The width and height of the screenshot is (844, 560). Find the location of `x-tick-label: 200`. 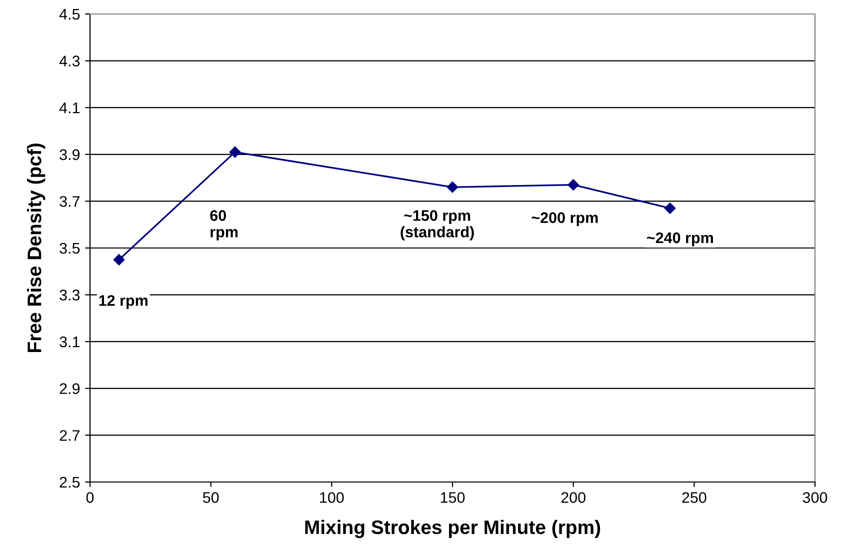

x-tick-label: 200 is located at coordinates (573, 497).